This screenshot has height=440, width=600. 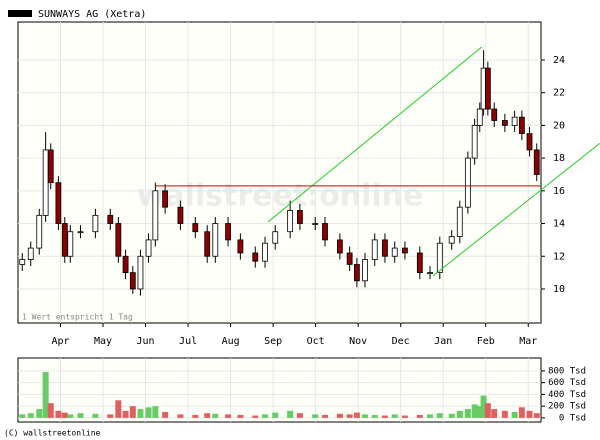 What do you see at coordinates (559, 256) in the screenshot?
I see `y-tick-label: 12` at bounding box center [559, 256].